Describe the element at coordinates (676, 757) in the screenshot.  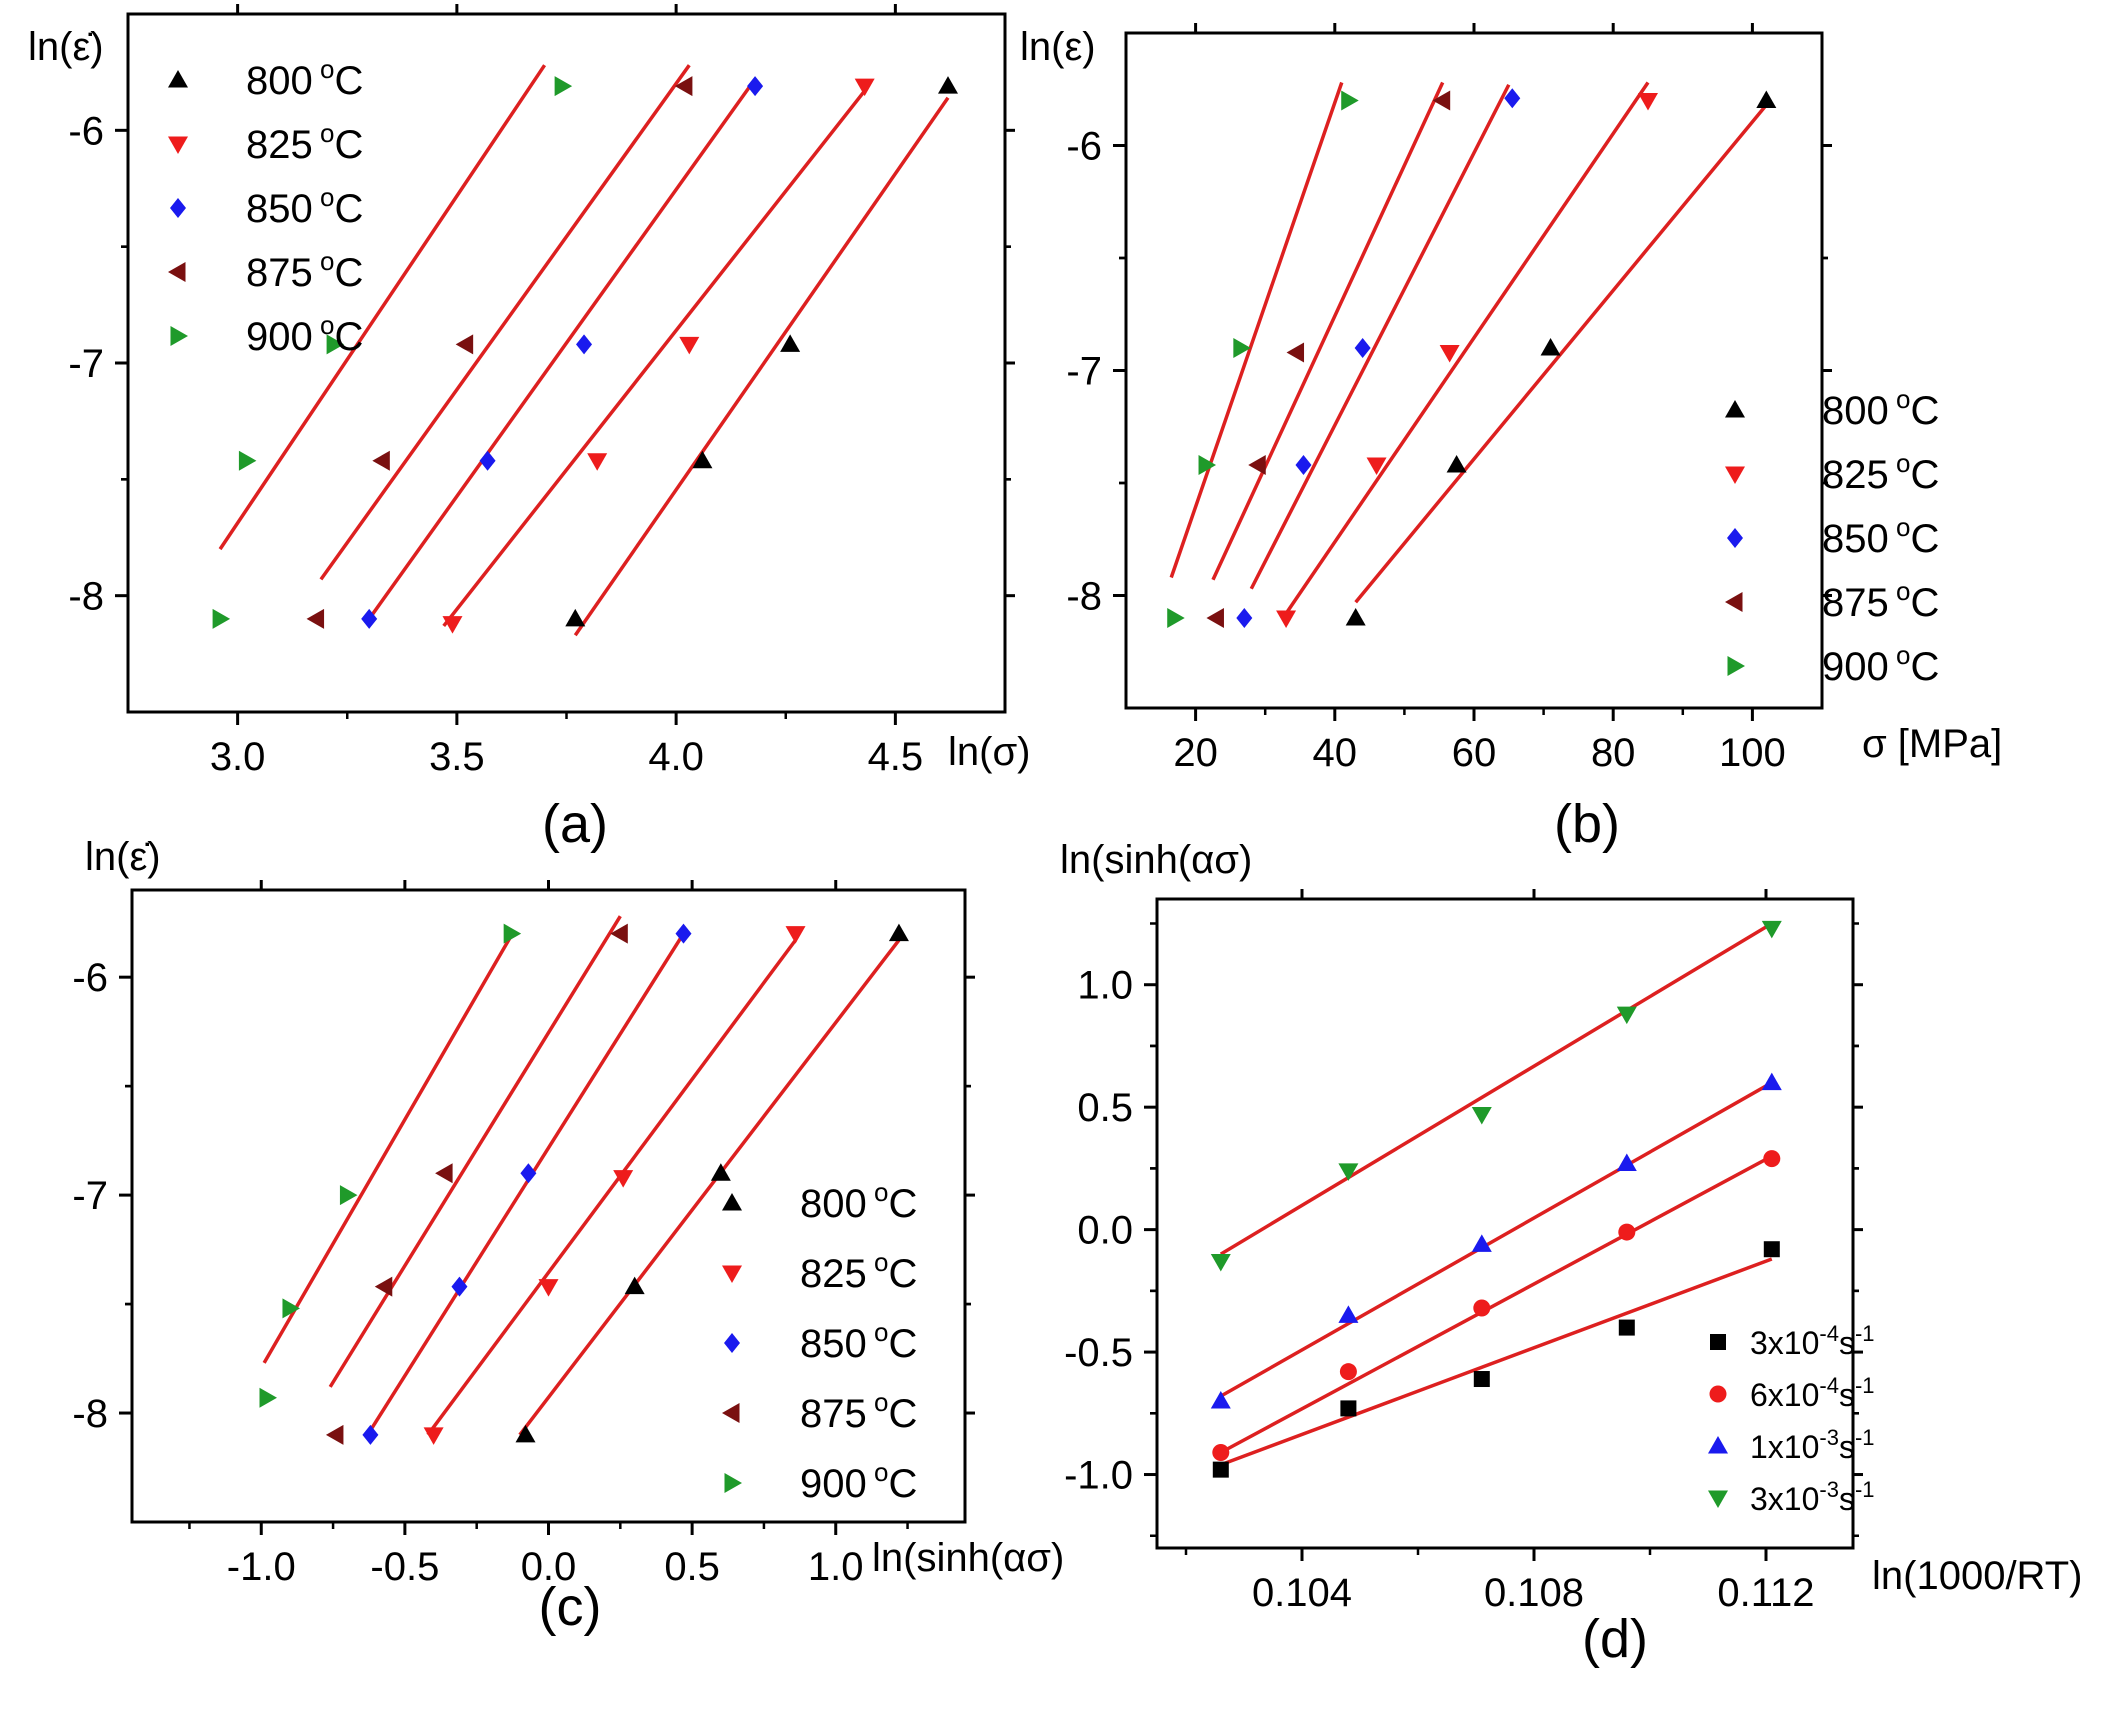
I see `x-tick-label: 4.0` at that location.